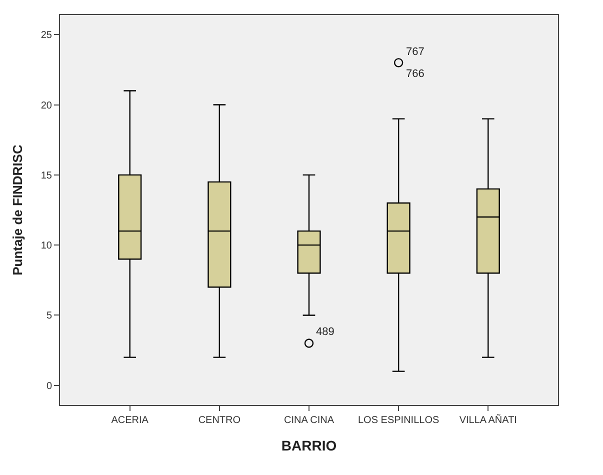  What do you see at coordinates (309, 445) in the screenshot?
I see `x-axis-title: BARRIO` at bounding box center [309, 445].